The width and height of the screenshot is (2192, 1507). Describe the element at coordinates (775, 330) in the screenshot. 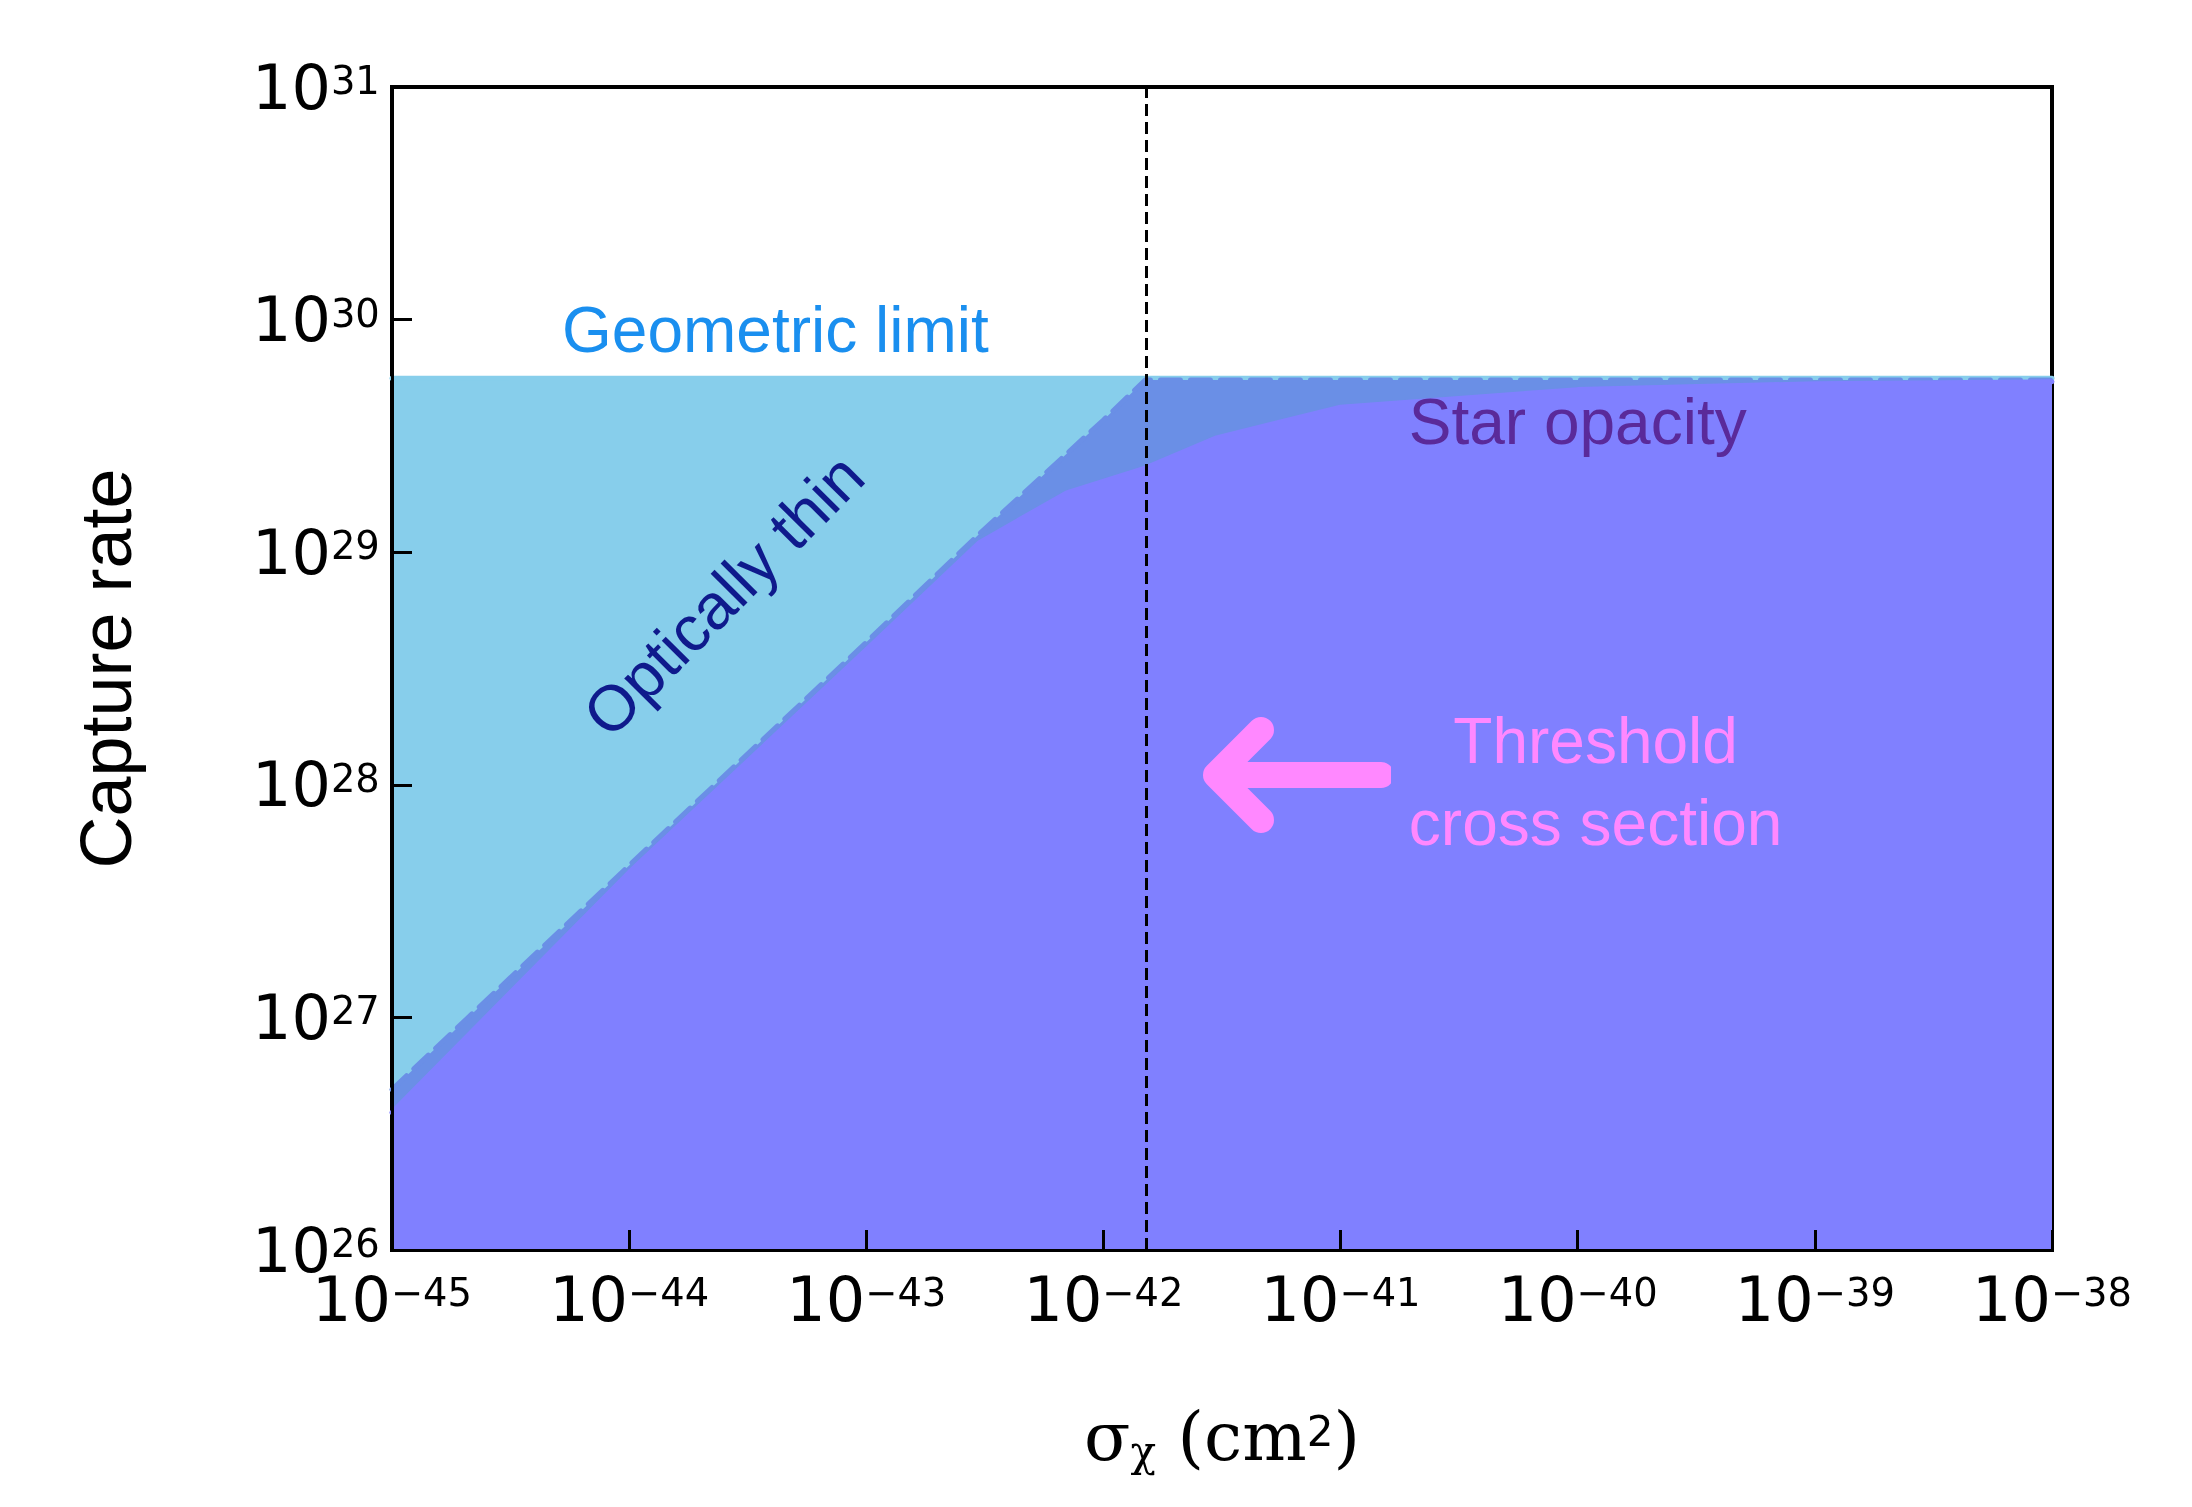

I see `series-label: Geometric limit` at that location.